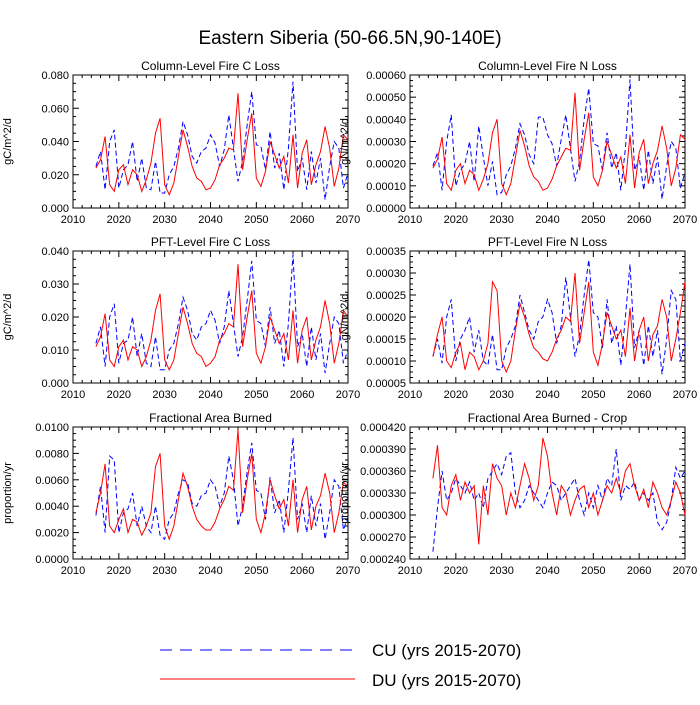 The height and width of the screenshot is (705, 700). I want to click on y-tick-label: 0.00010, so click(386, 362).